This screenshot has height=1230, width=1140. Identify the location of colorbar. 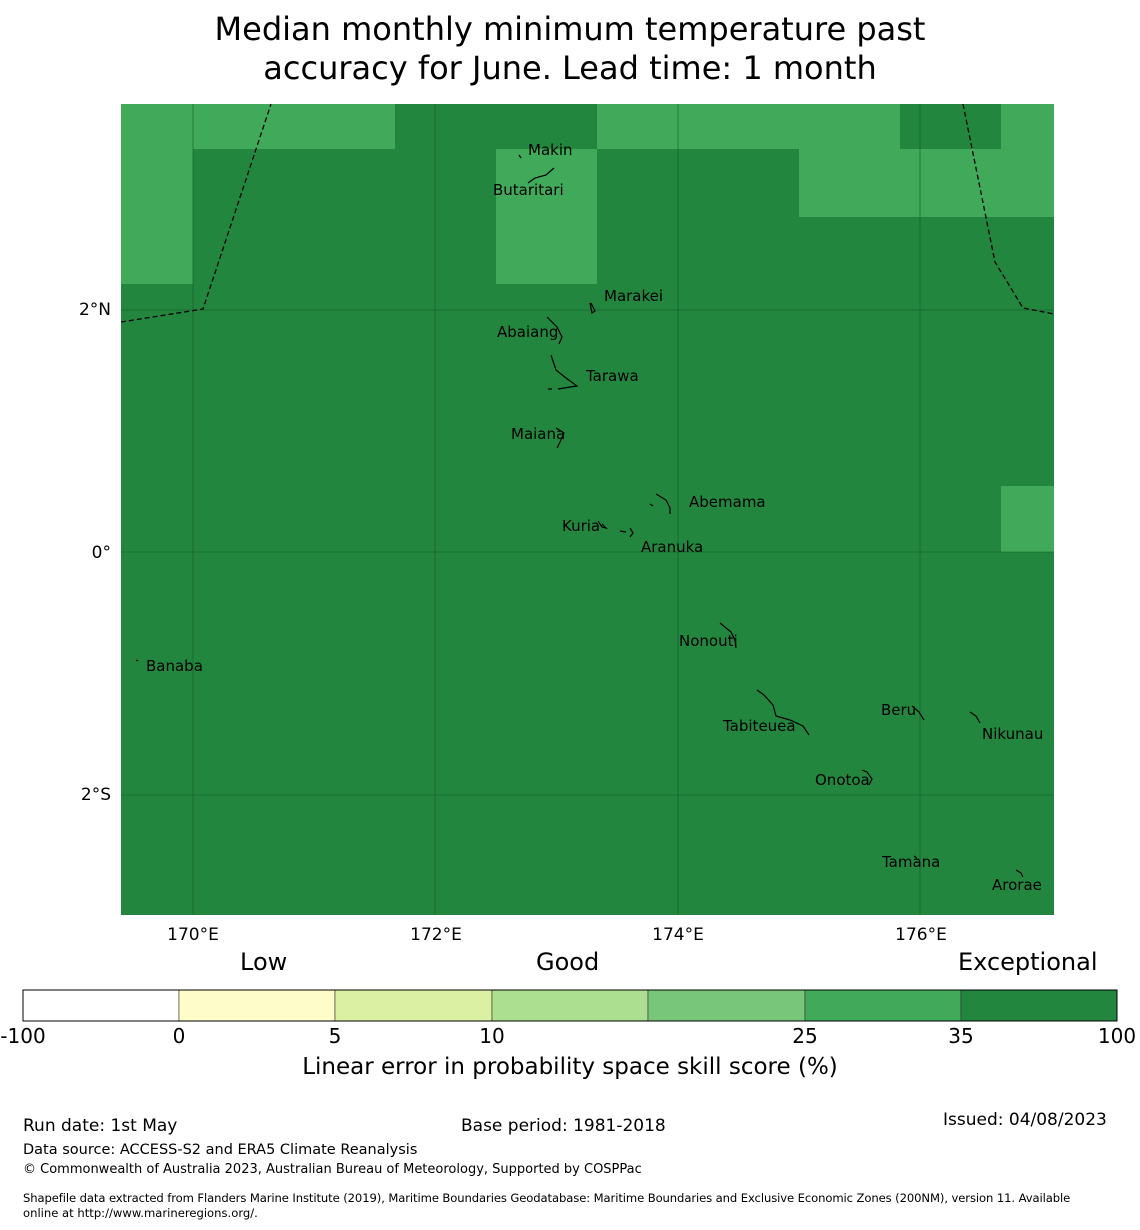
(570, 1005).